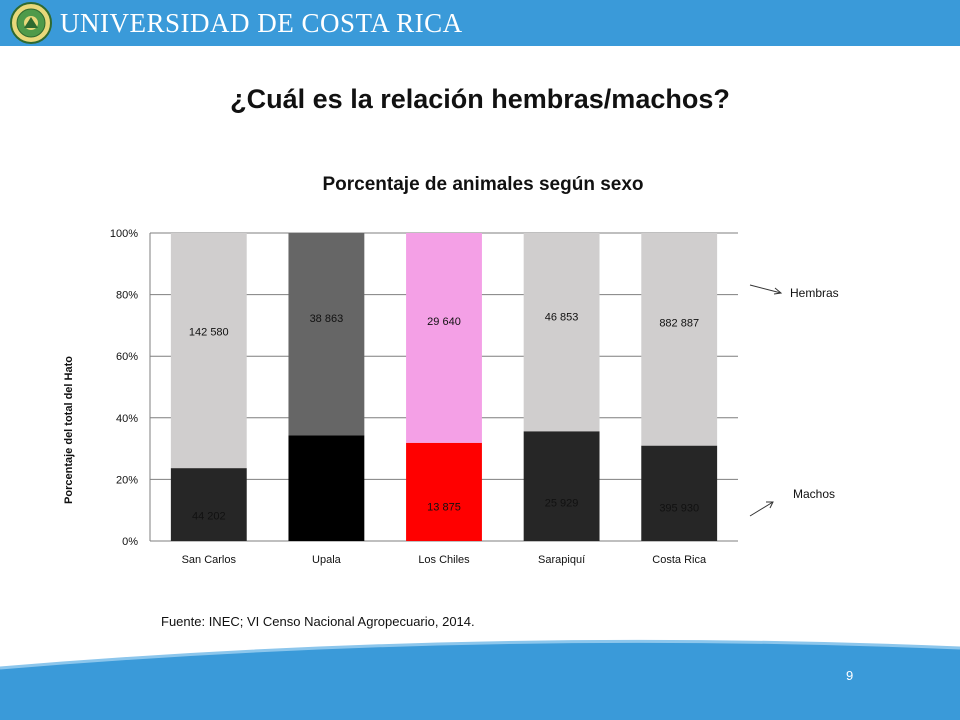  I want to click on y-tick-label: 20%, so click(127, 480).